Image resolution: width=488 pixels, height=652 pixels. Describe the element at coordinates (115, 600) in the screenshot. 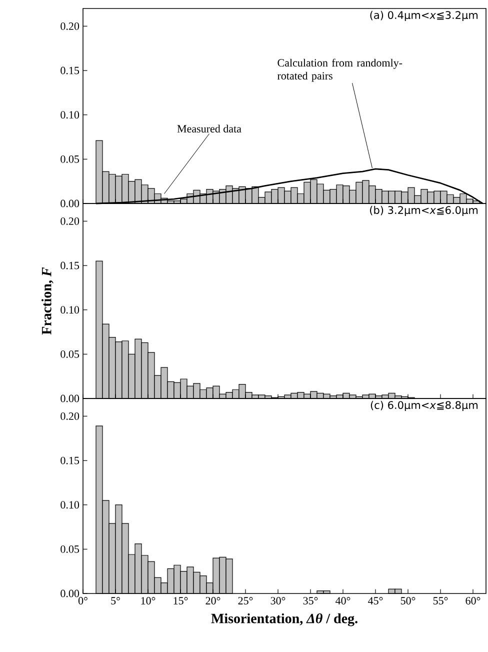

I see `x-tick-label: 5°` at that location.